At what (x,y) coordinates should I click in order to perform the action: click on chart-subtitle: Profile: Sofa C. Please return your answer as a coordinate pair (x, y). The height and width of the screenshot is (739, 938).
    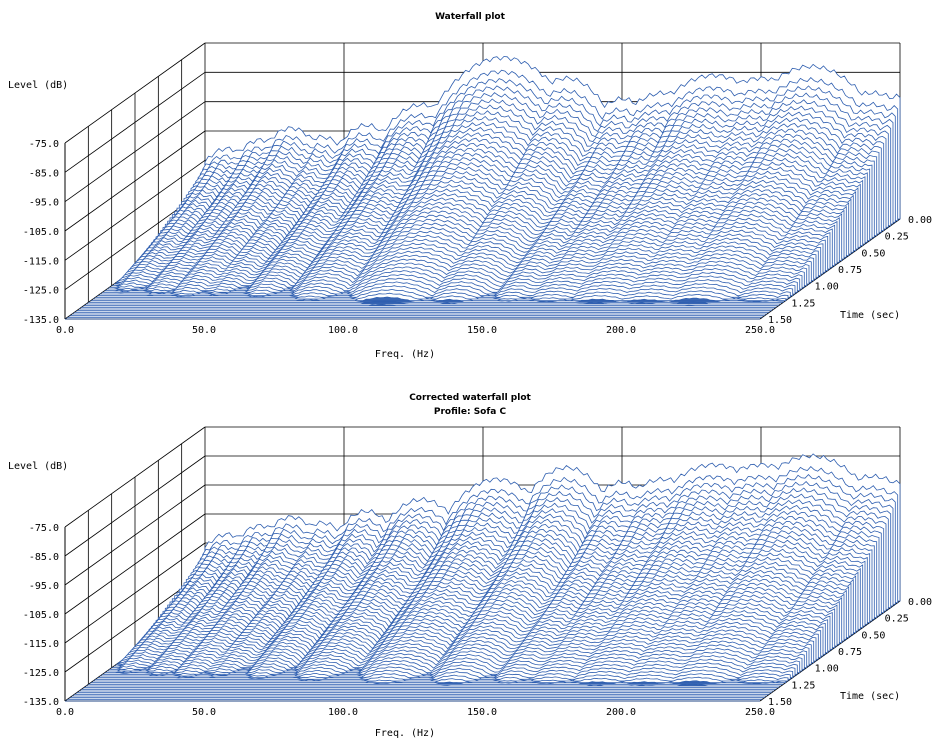
    Looking at the image, I should click on (470, 412).